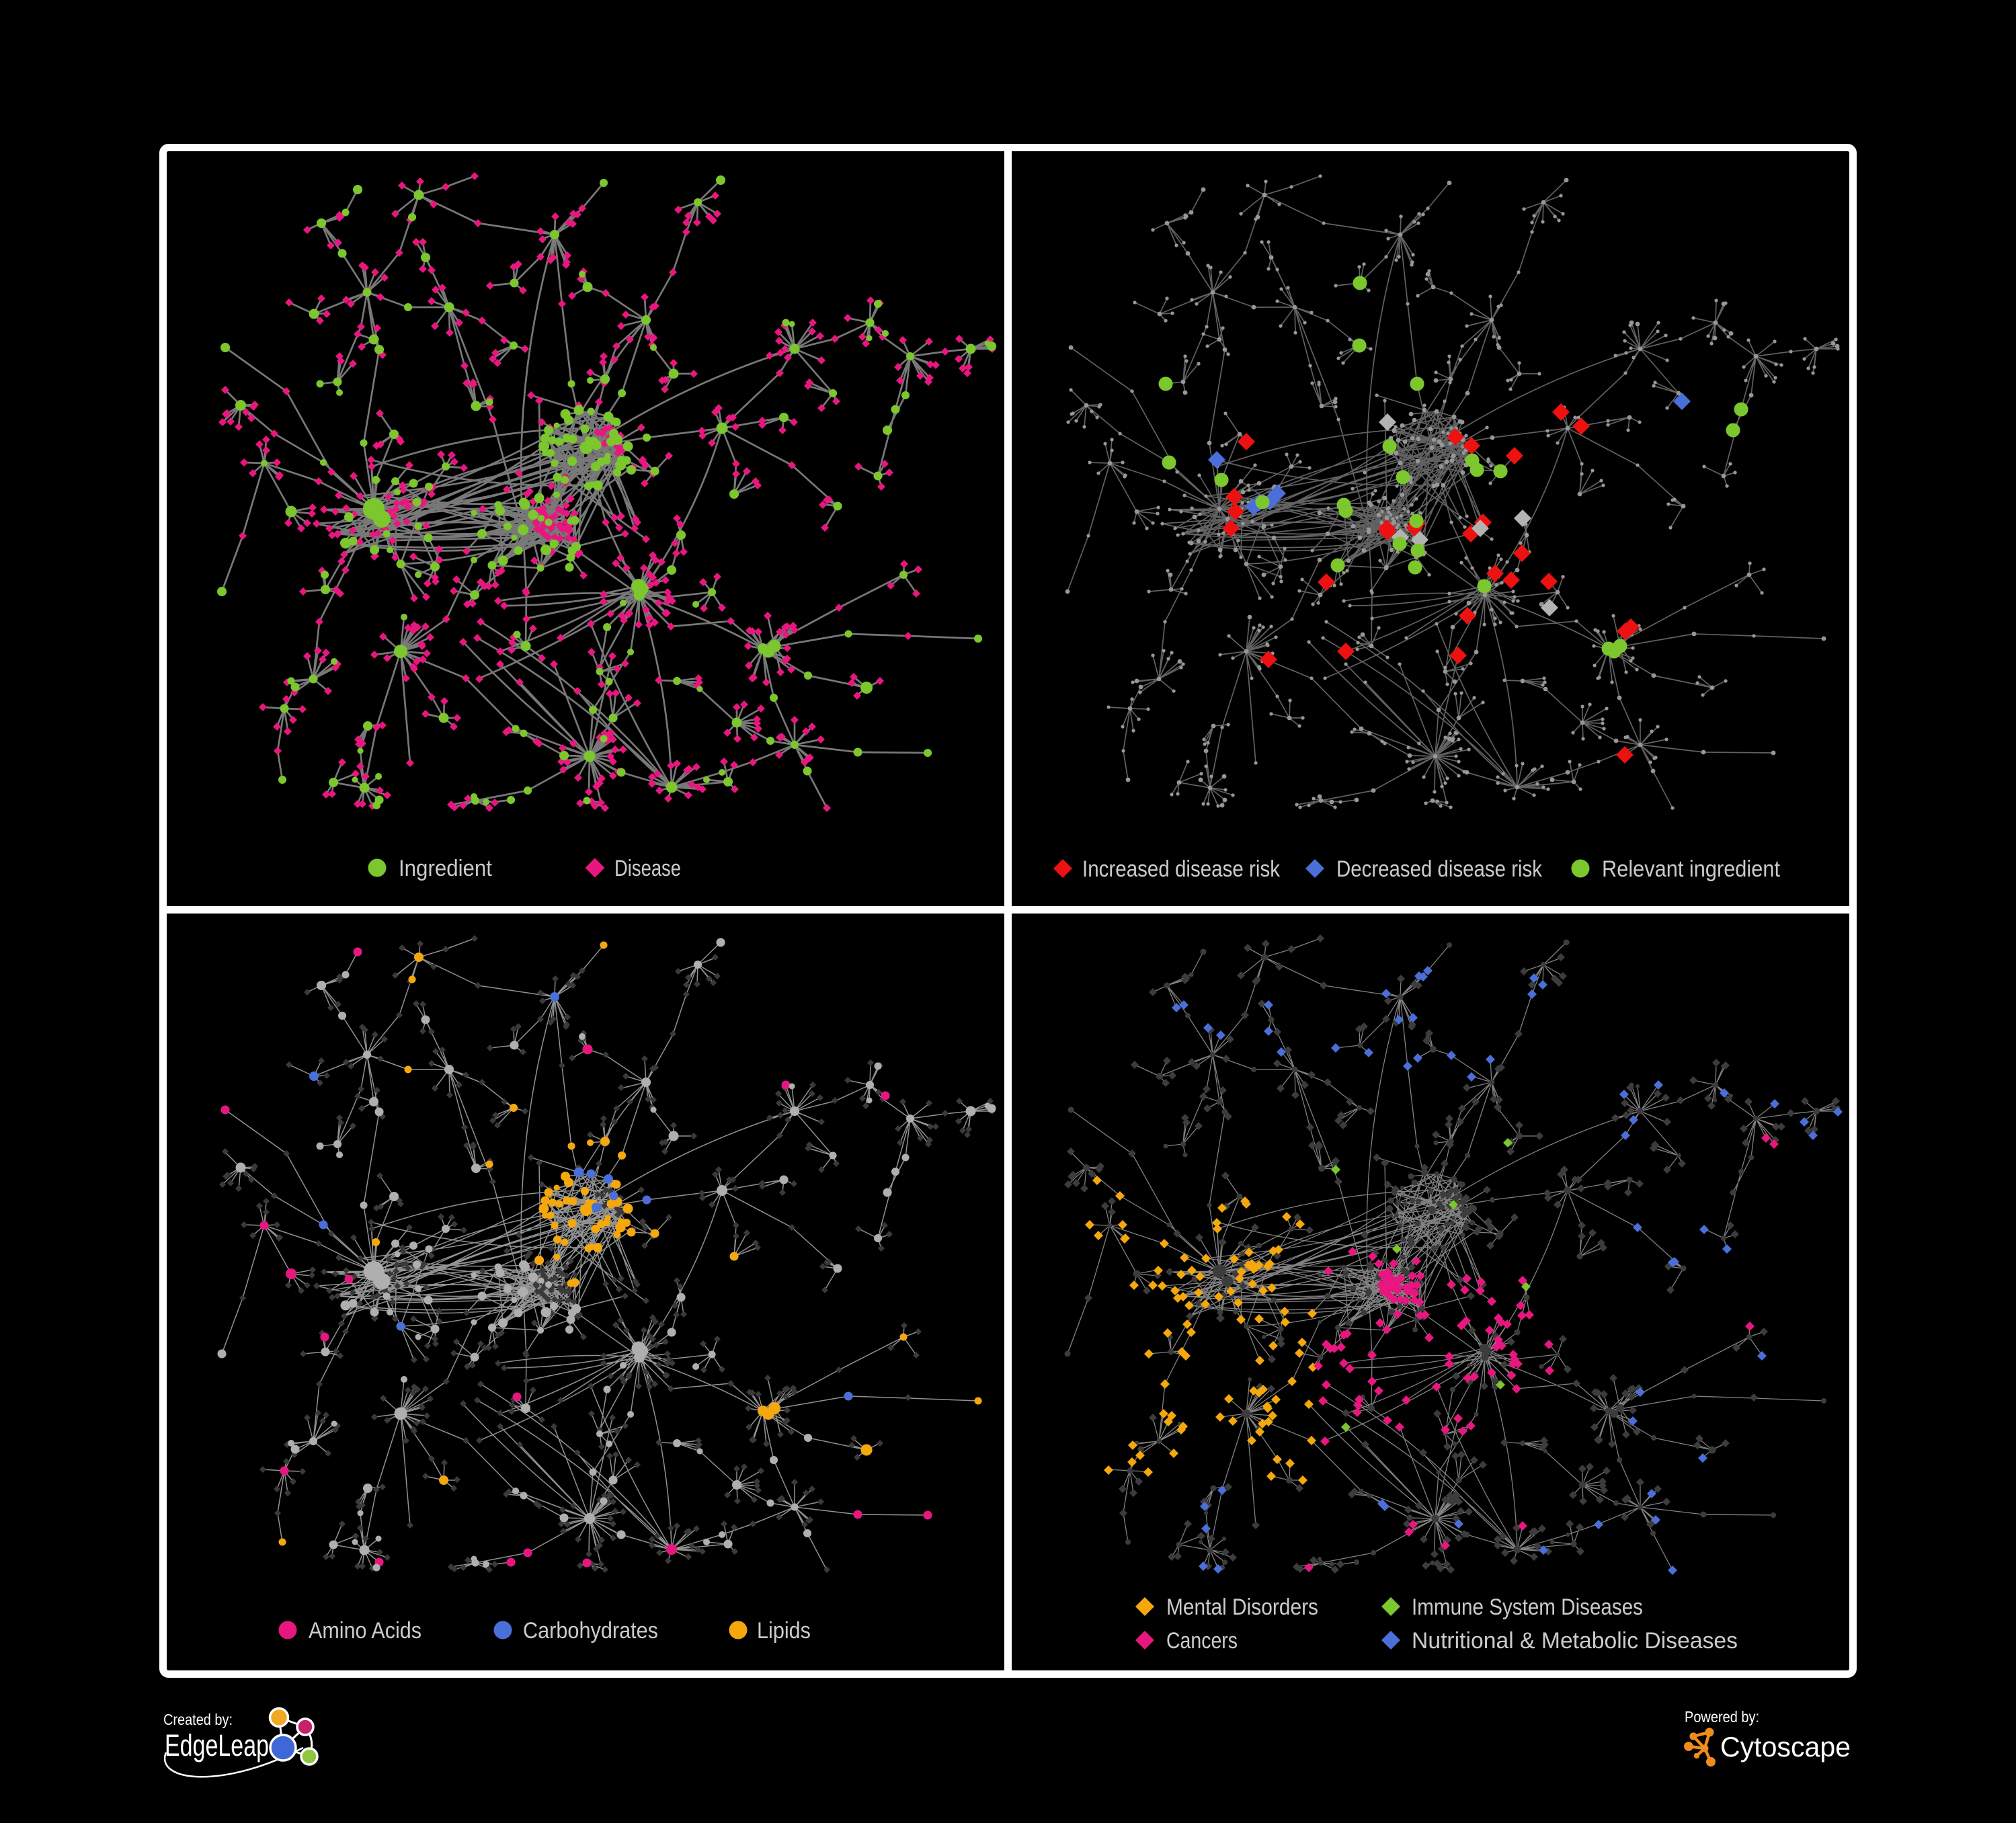 This screenshot has height=1823, width=2016. I want to click on svg-text: Mental Disorders, so click(1242, 1607).